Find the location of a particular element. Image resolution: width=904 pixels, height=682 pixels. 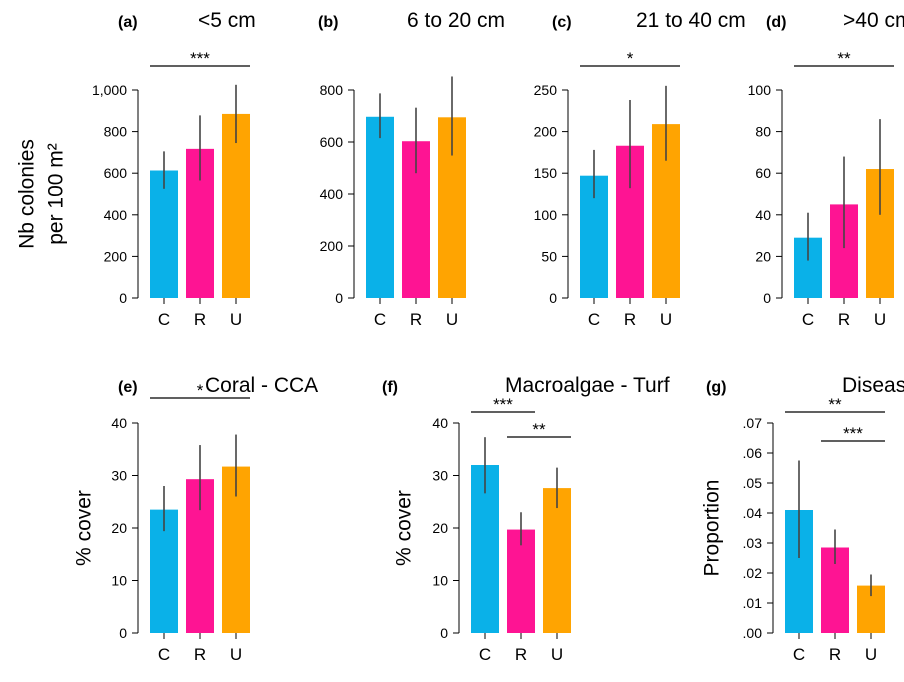

panel-f-ytick-label: 10 is located at coordinates (440, 581).